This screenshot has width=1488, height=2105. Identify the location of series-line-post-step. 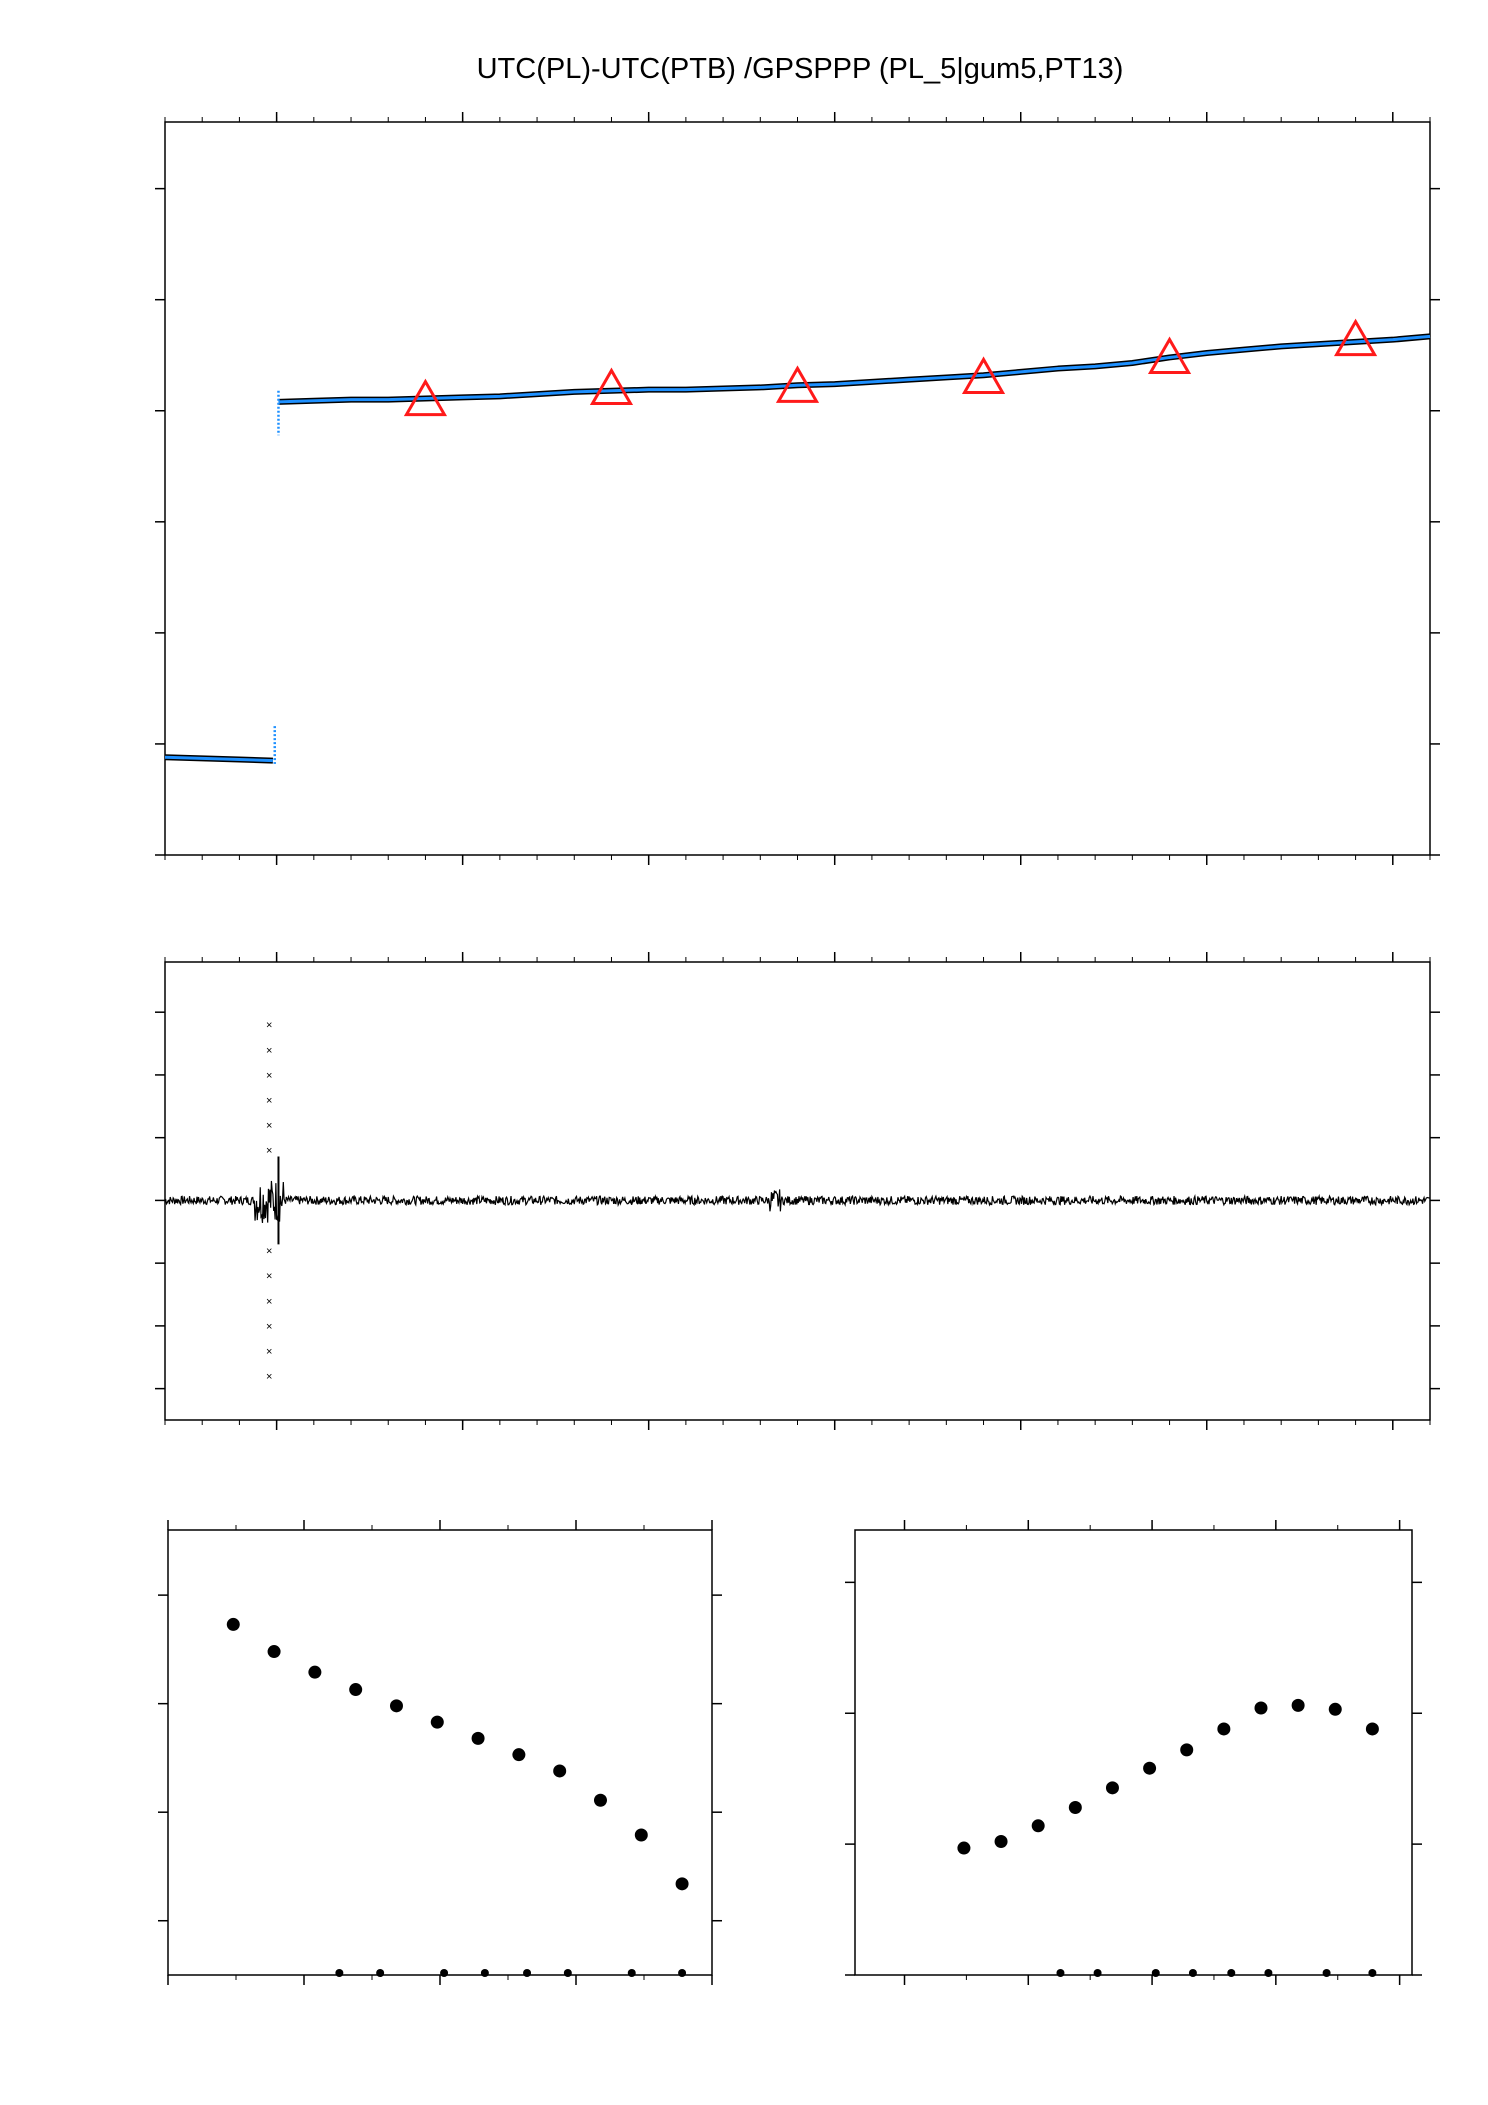
(854, 369).